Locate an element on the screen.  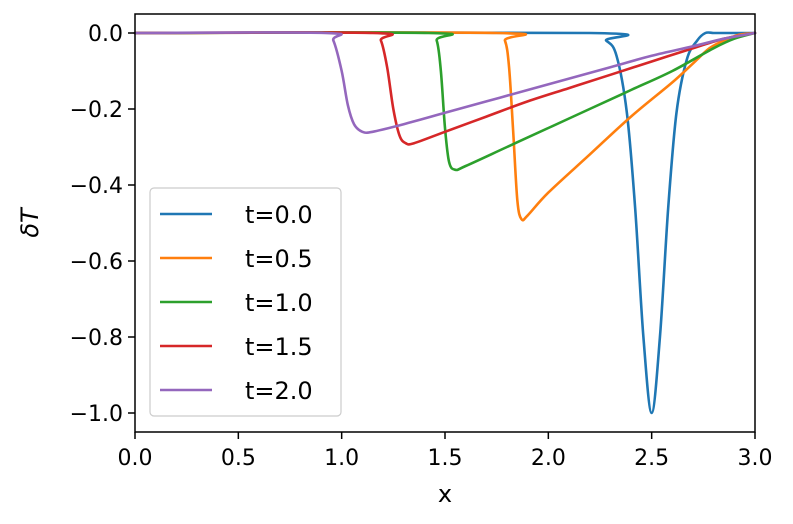
x-tick-label: 3.0 is located at coordinates (755, 458).